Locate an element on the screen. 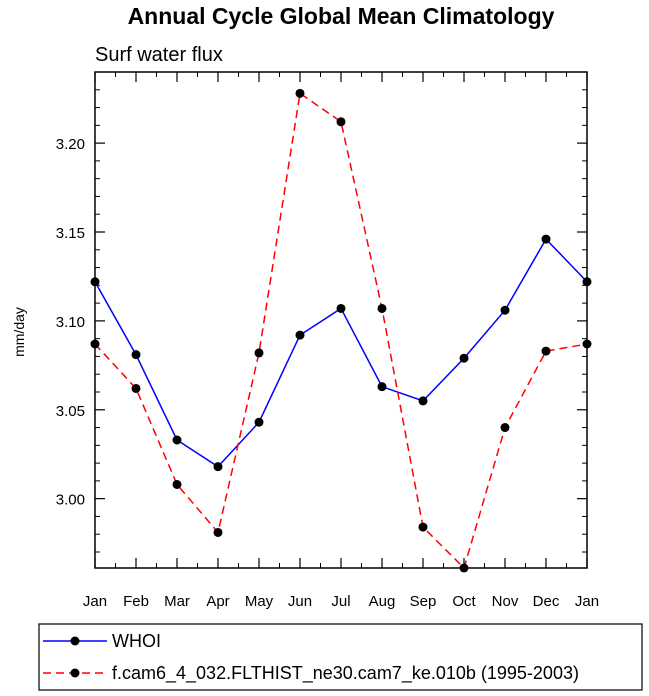  y-tick-label: 3.00 is located at coordinates (70, 500).